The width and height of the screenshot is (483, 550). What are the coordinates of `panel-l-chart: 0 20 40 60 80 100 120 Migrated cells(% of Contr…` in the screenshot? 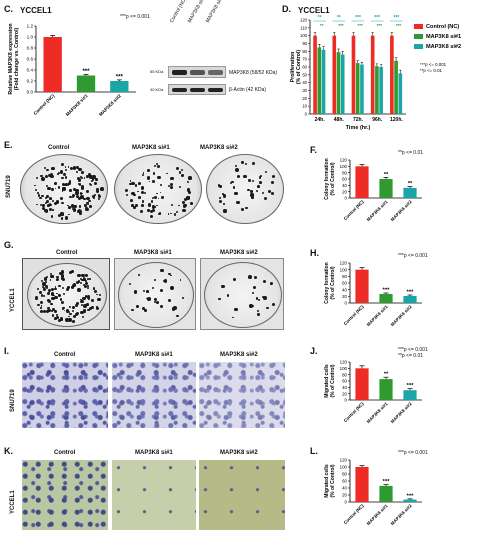 It's located at (373, 492).